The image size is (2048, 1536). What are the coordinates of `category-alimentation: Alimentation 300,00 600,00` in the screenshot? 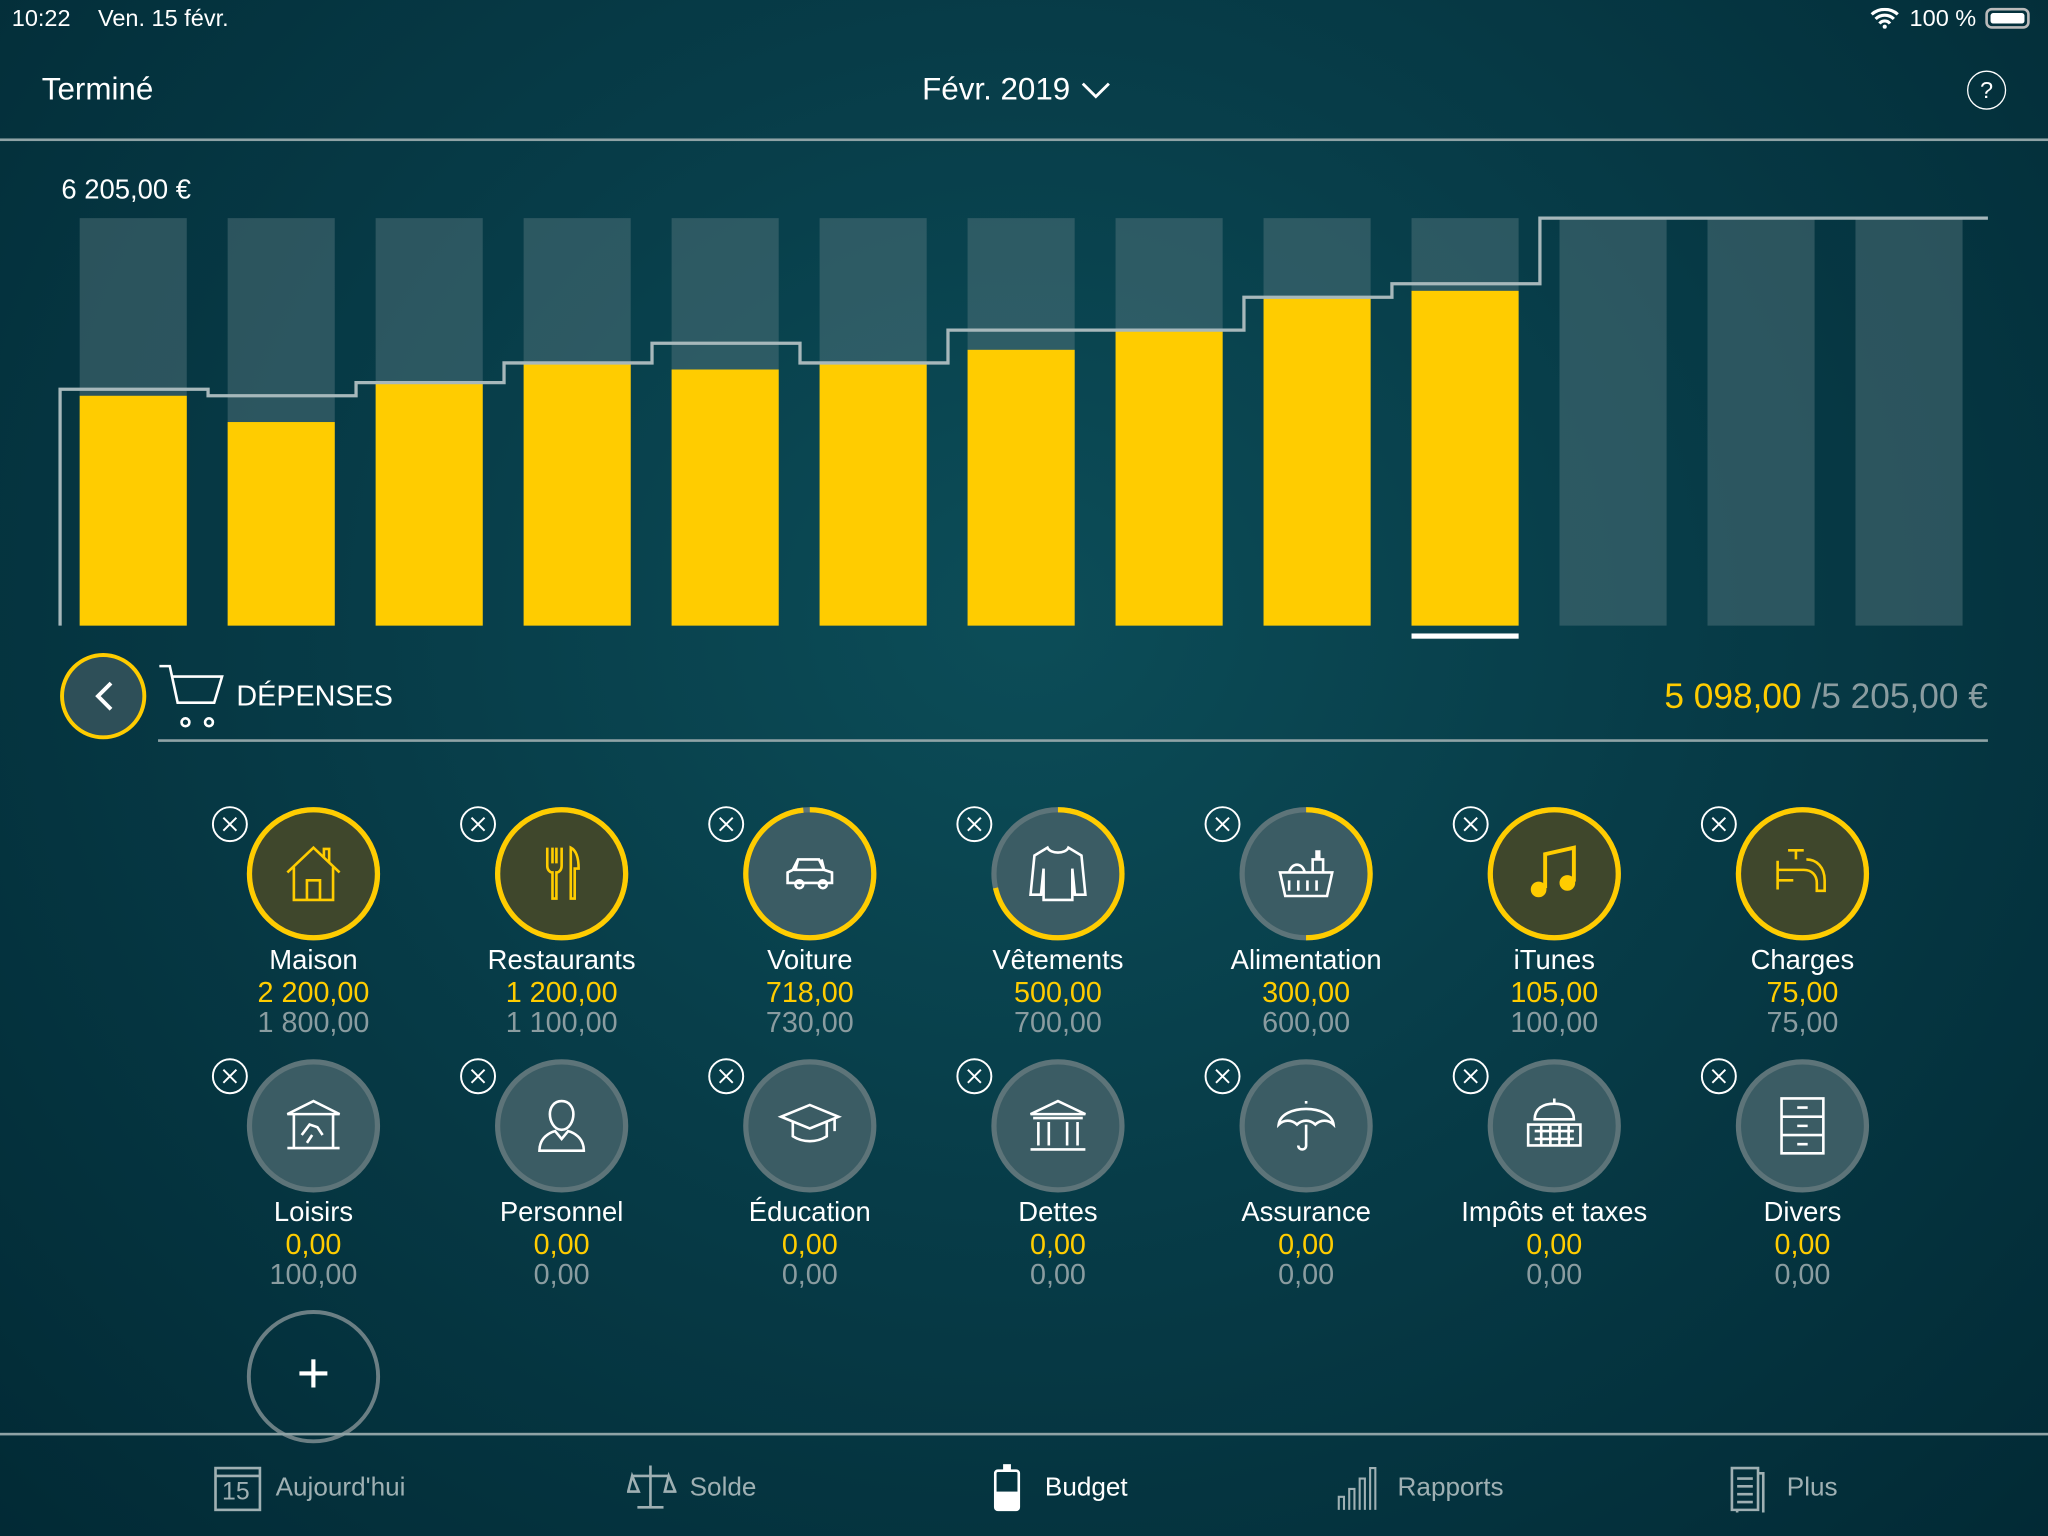 It's located at (1306, 921).